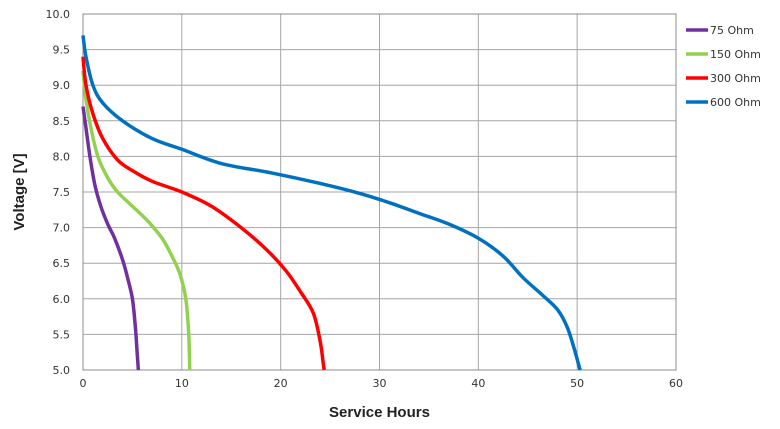 This screenshot has height=429, width=780. Describe the element at coordinates (735, 54) in the screenshot. I see `legend-label-150-ohm: 150 Ohm` at that location.